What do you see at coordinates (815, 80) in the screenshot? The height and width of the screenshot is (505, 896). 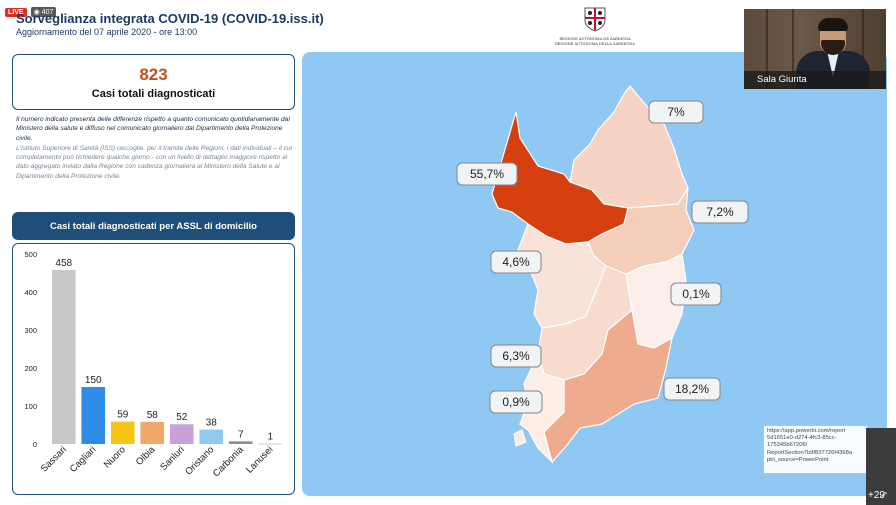 I see `participant-name: Sala Giunta` at bounding box center [815, 80].